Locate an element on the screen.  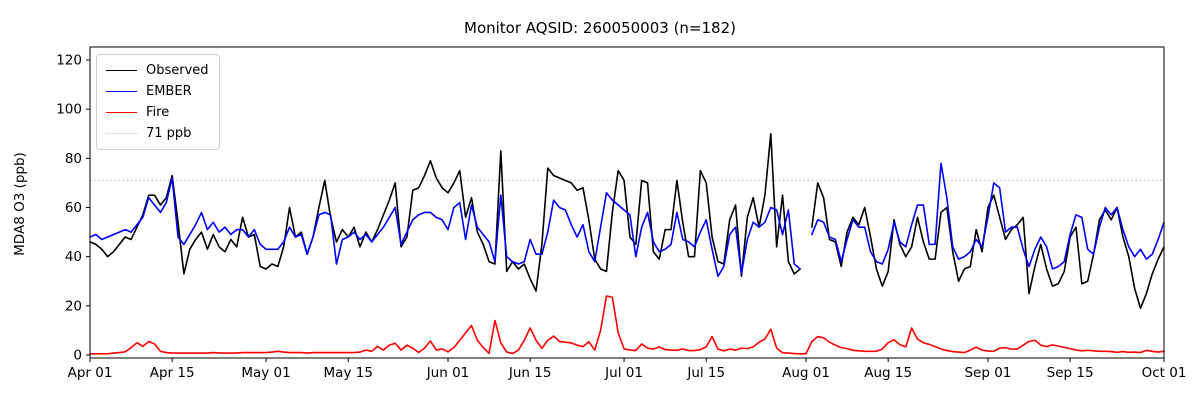
x-tick-label: Jul 01 is located at coordinates (623, 373).